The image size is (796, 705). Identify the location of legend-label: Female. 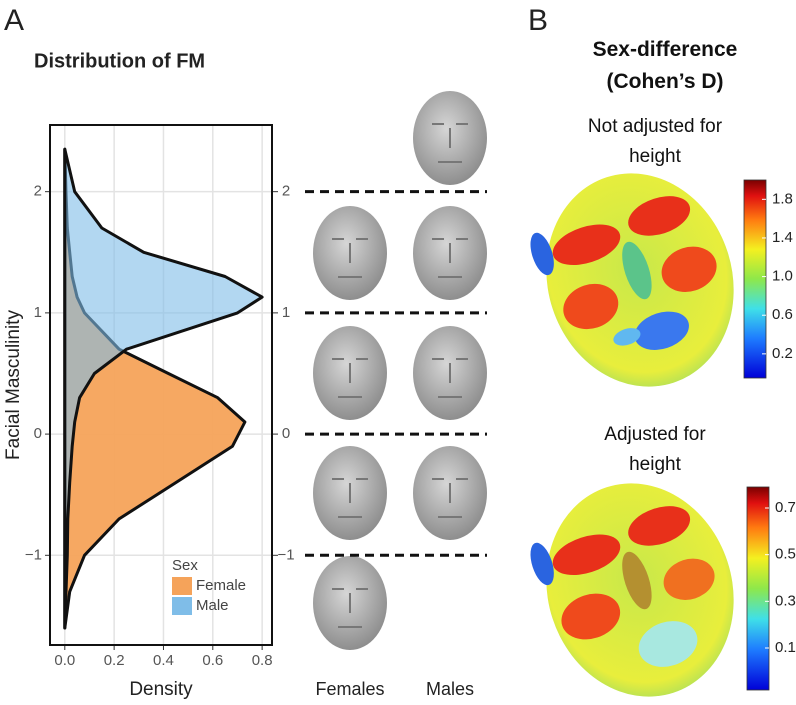
(221, 585).